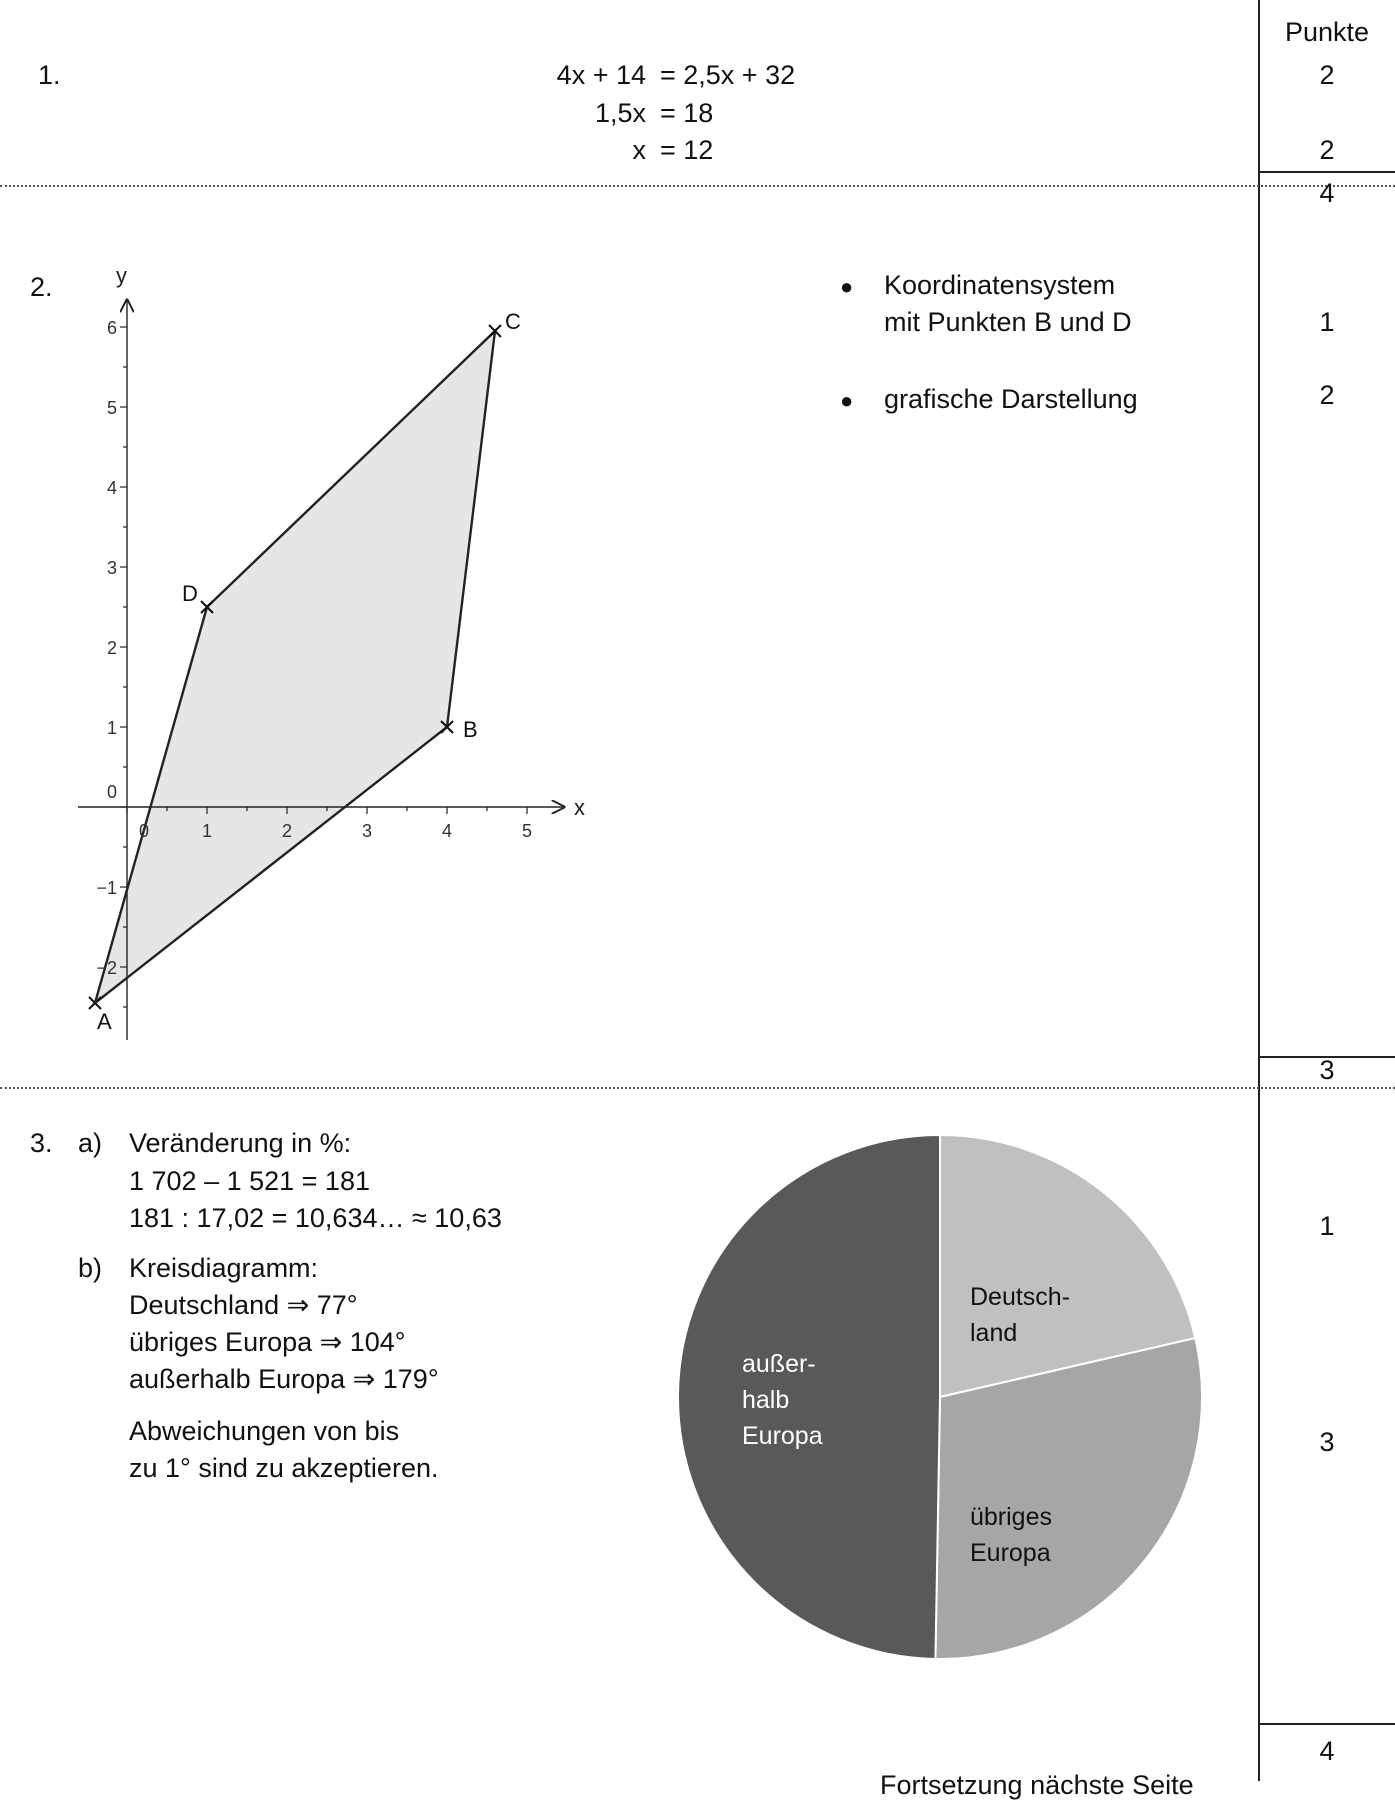 The image size is (1395, 1806). Describe the element at coordinates (1011, 399) in the screenshot. I see `task2-criterion: grafische Darstellung` at that location.